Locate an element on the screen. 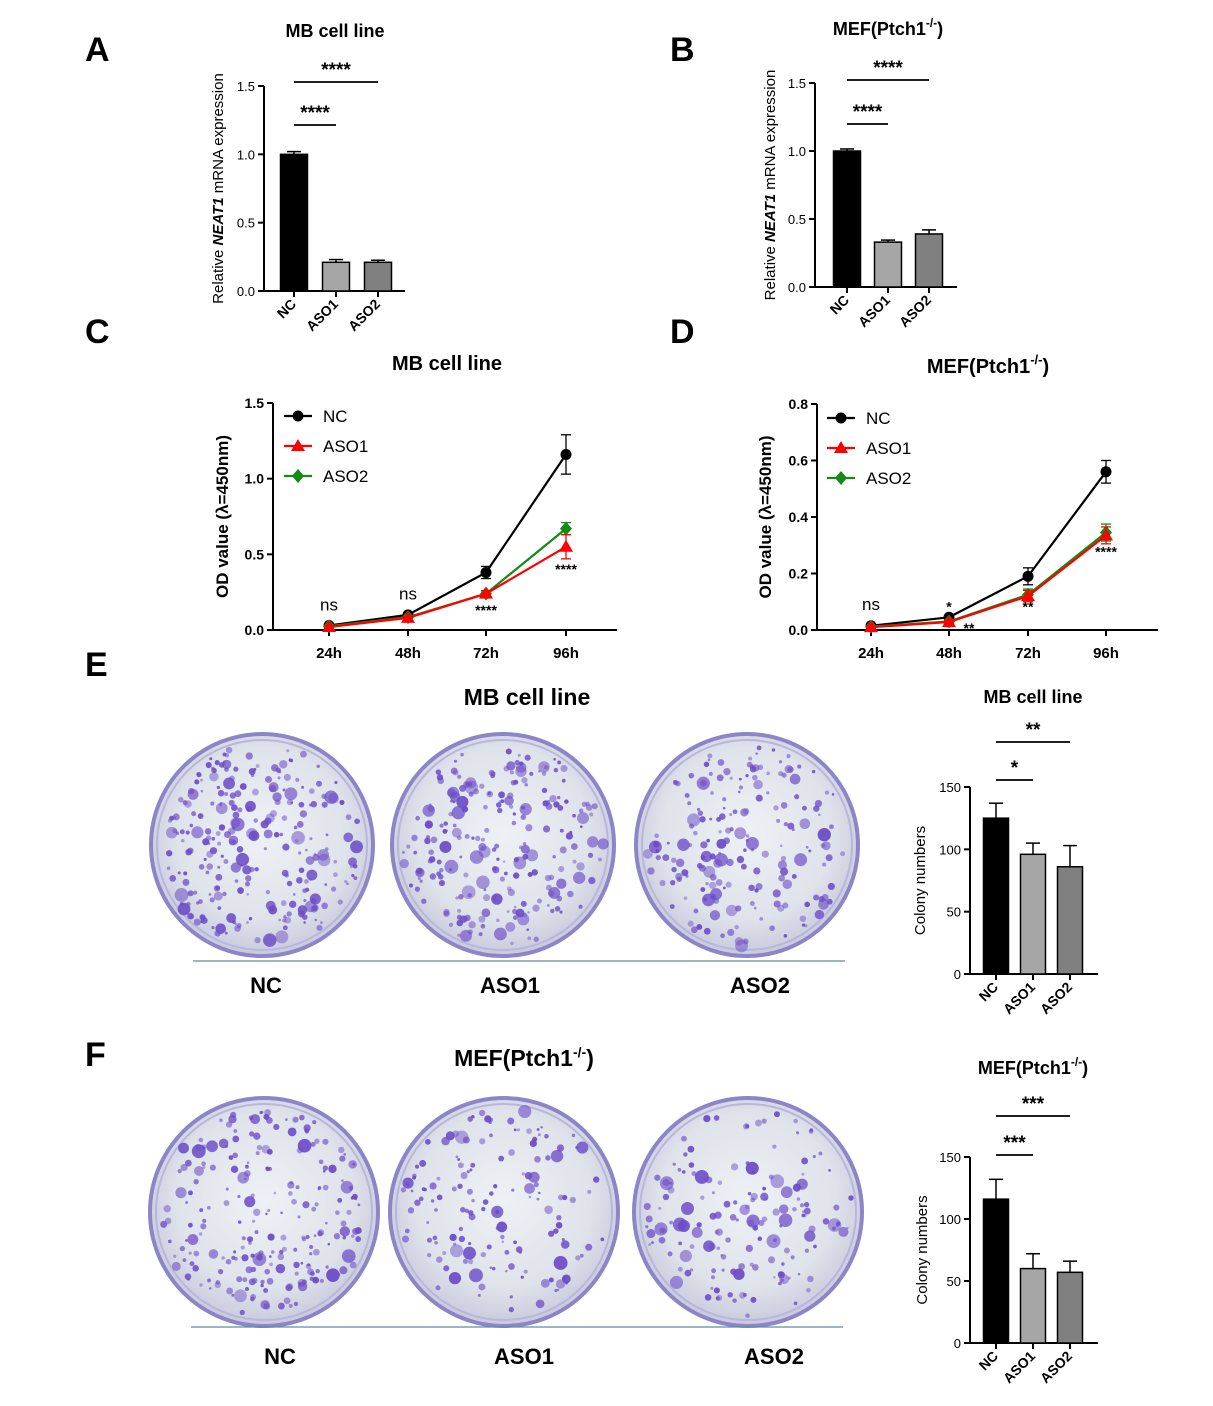  series-line-aso2 is located at coordinates (988, 579).